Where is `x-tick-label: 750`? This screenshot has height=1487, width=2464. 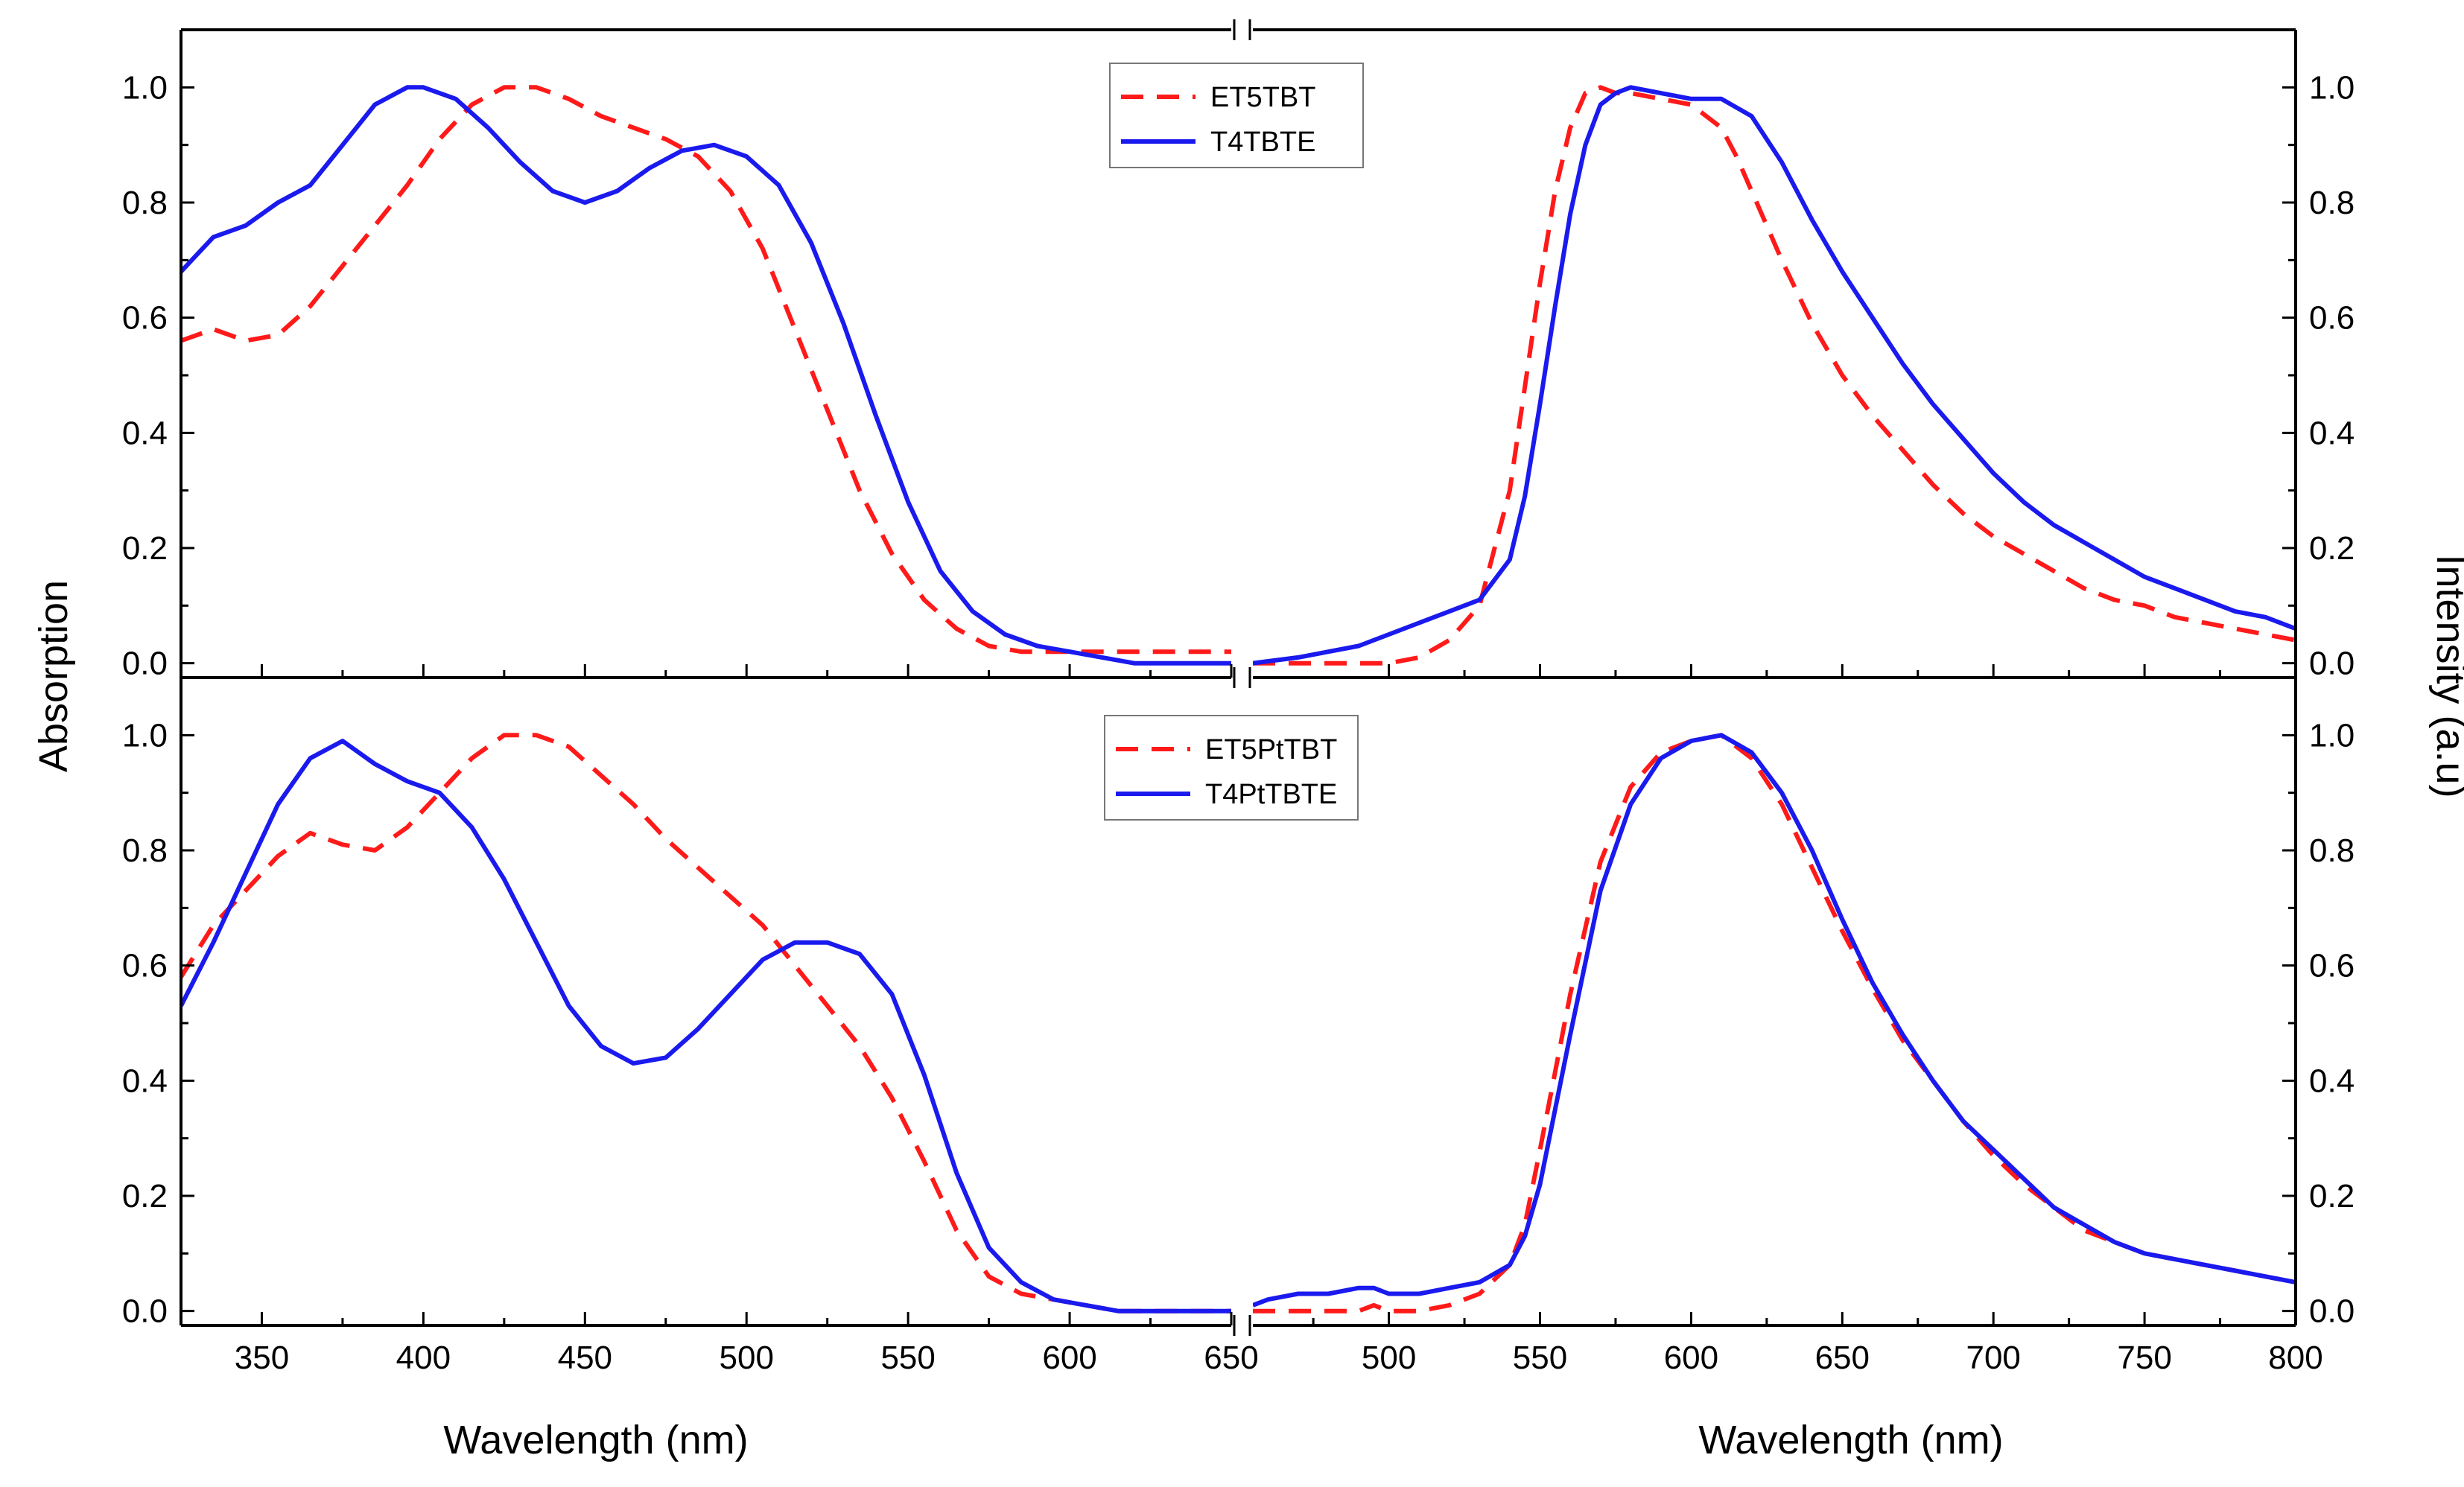
x-tick-label: 750 is located at coordinates (2144, 1358).